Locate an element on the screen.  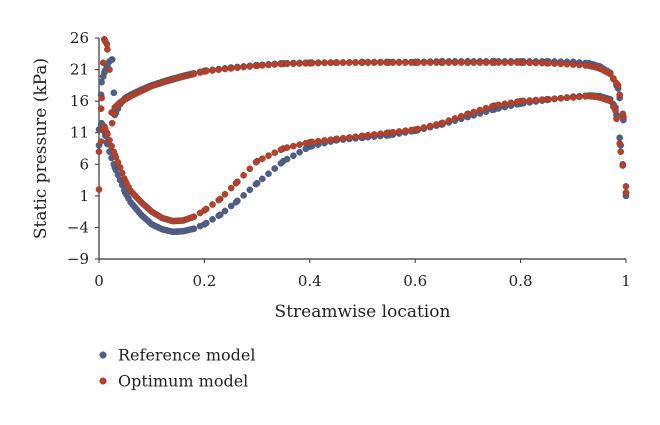
x-tick-label: 1 is located at coordinates (626, 281).